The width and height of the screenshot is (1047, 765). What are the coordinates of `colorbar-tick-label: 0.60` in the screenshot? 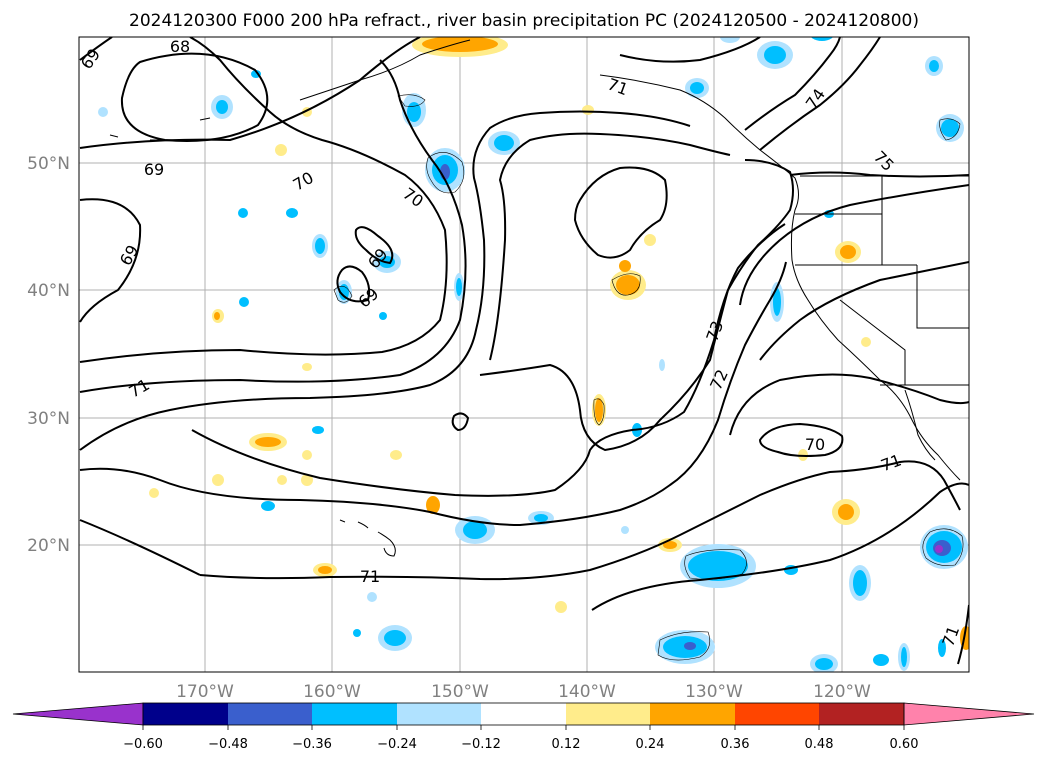 It's located at (904, 744).